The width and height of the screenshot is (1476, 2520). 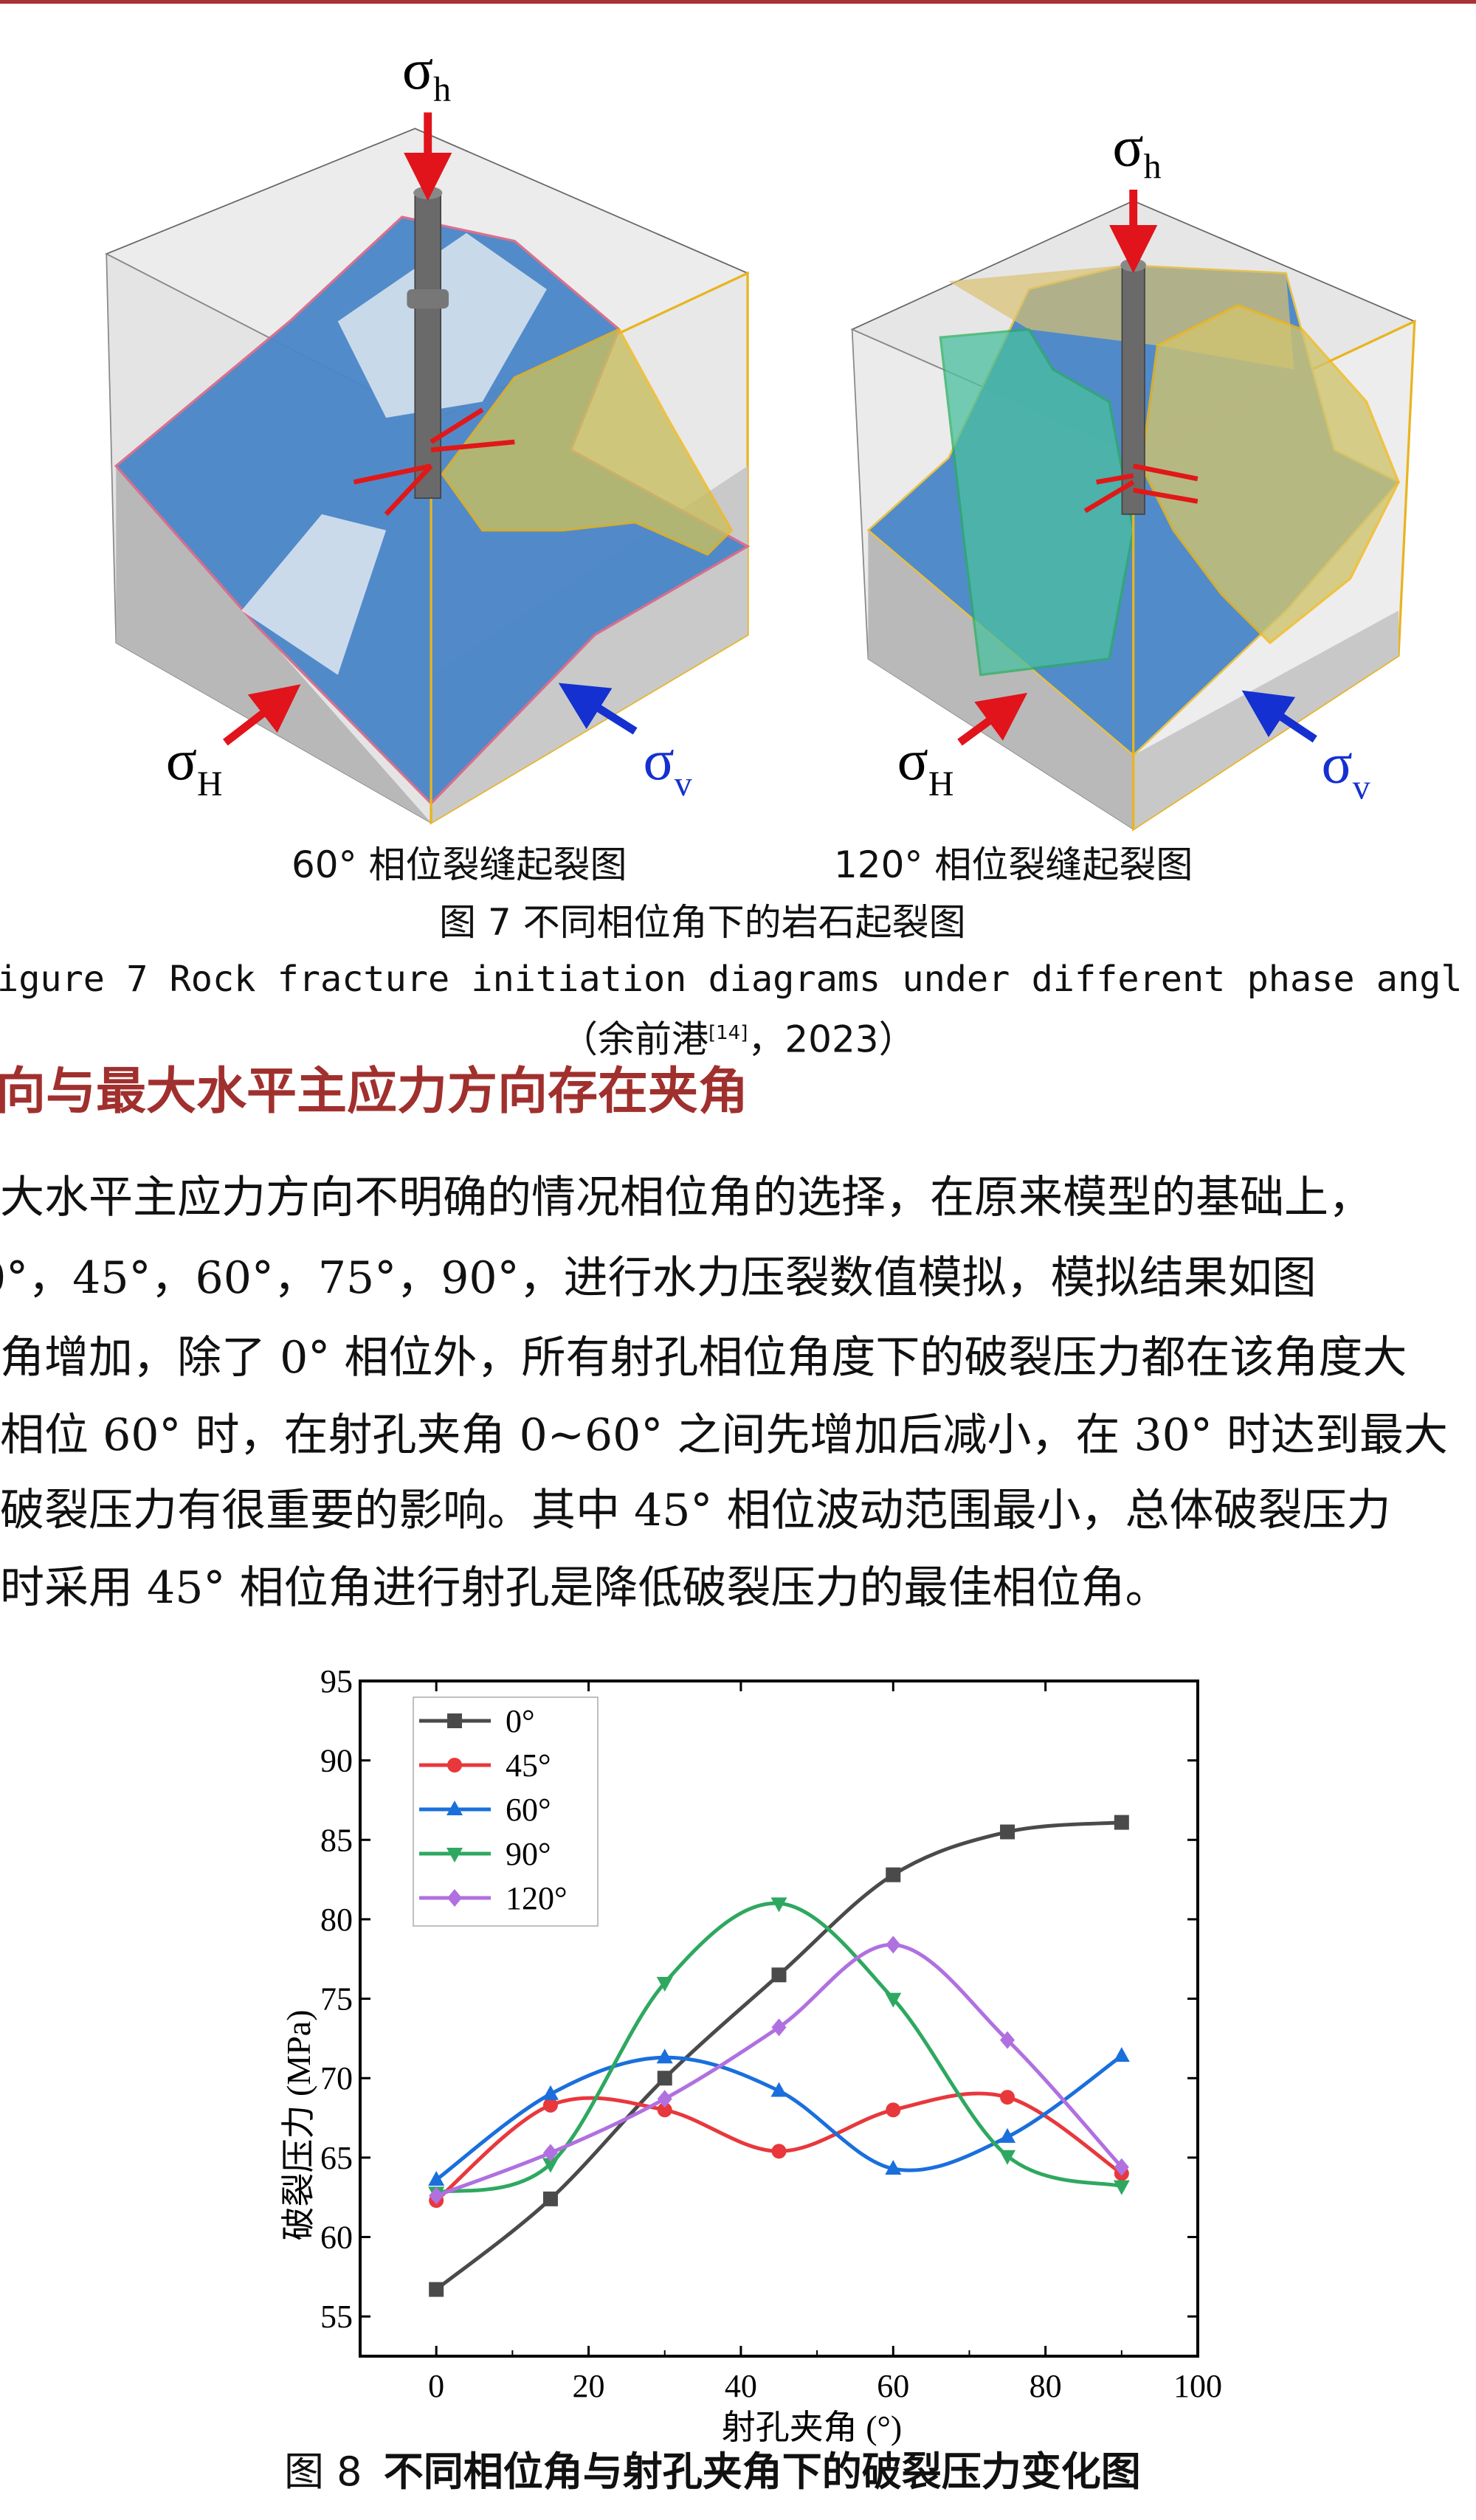 What do you see at coordinates (336, 1681) in the screenshot?
I see `y-tick-label: 95` at bounding box center [336, 1681].